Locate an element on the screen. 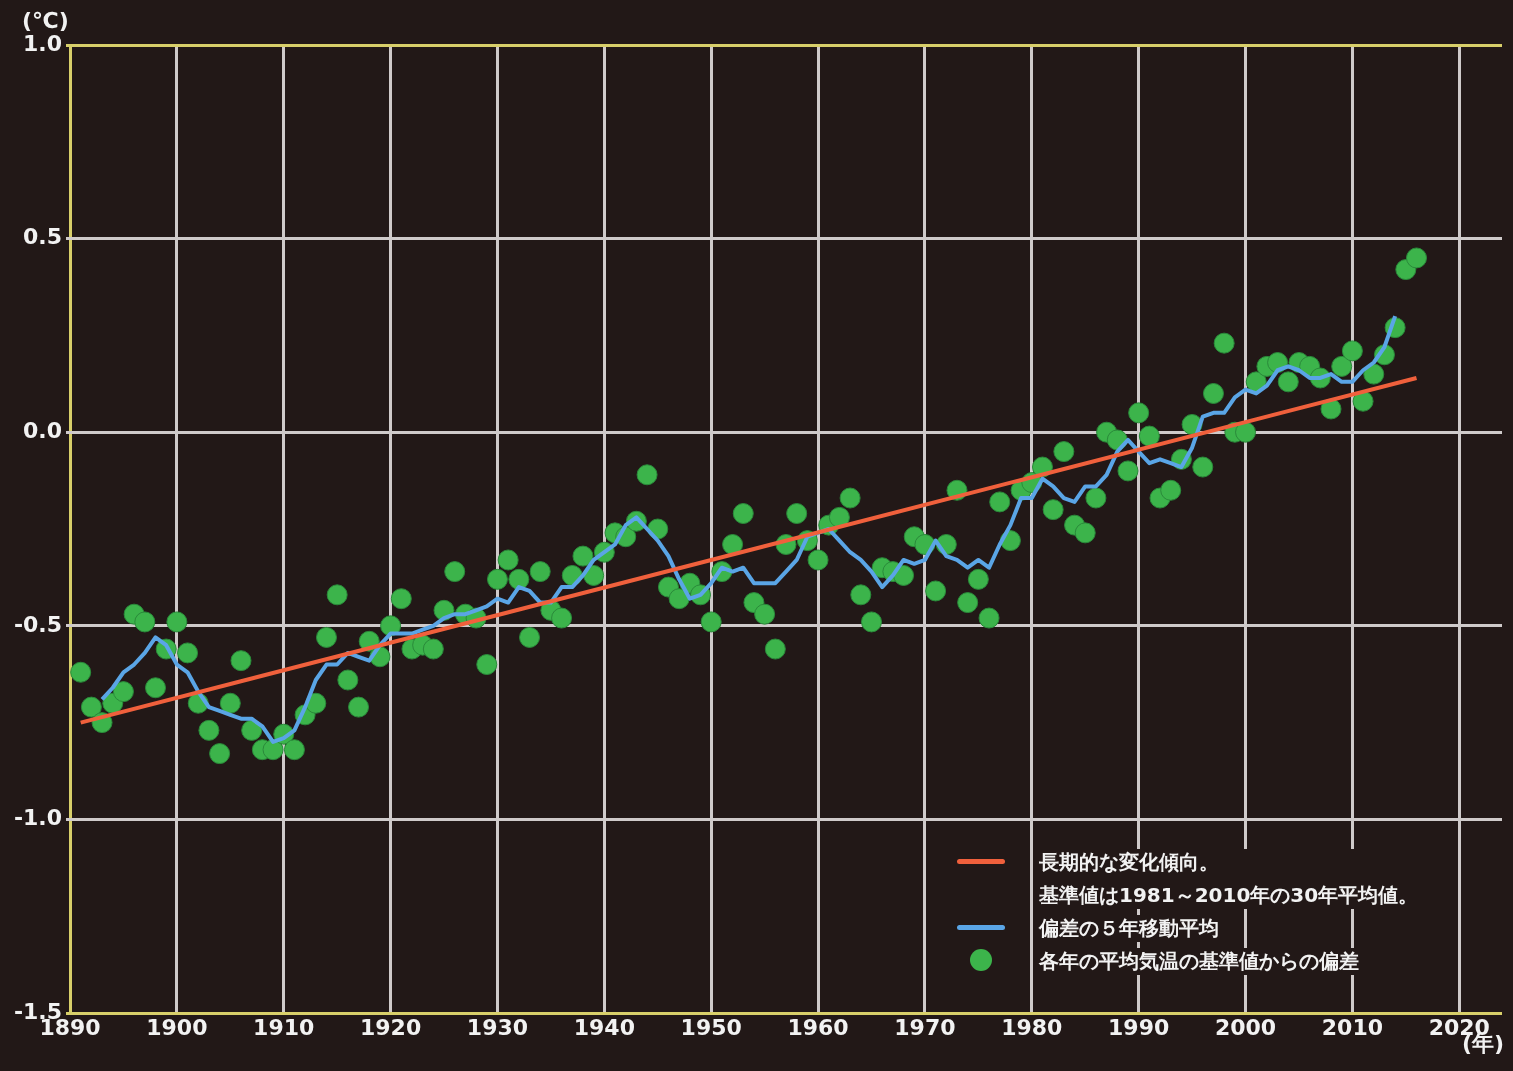  y-tick-label: -0.5 is located at coordinates (37, 624).